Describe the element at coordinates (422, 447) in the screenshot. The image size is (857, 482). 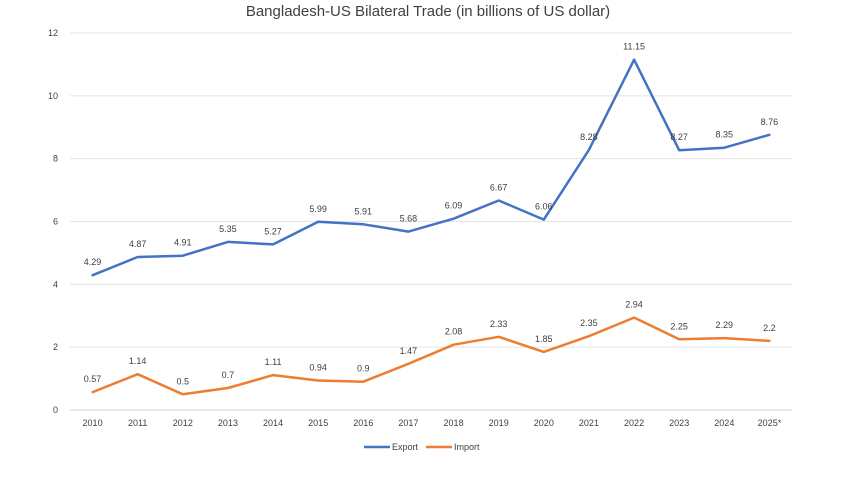
I see `legend: Export Import` at that location.